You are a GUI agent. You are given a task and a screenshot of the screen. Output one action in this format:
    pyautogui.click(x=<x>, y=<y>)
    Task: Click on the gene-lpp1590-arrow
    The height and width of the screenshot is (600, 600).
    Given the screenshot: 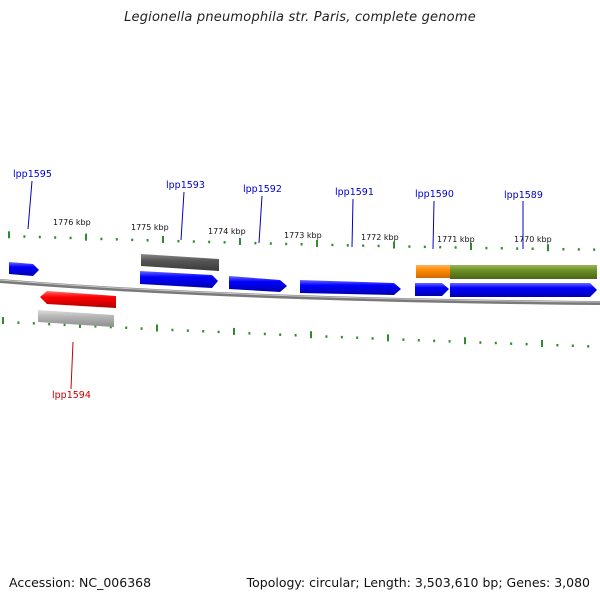 What is the action you would take?
    pyautogui.click(x=432, y=289)
    